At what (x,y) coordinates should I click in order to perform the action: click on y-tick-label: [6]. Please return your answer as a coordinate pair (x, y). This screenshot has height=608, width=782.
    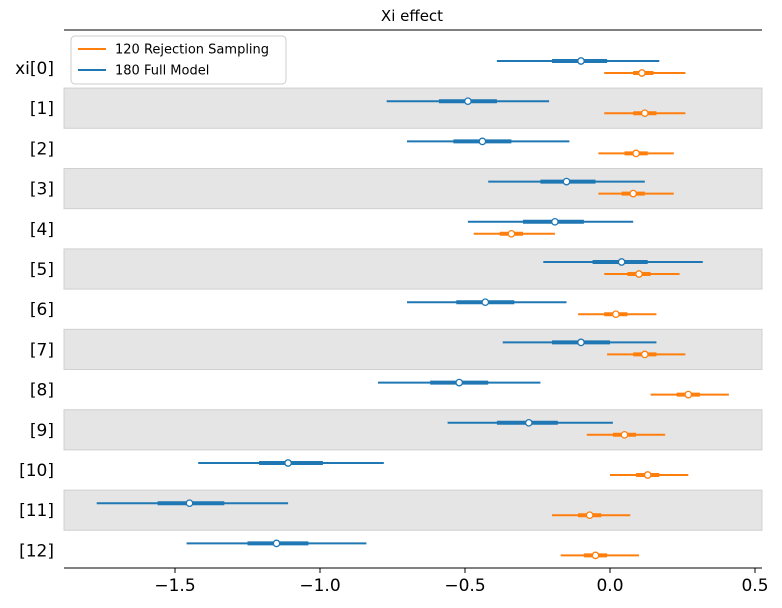
    Looking at the image, I should click on (42, 310).